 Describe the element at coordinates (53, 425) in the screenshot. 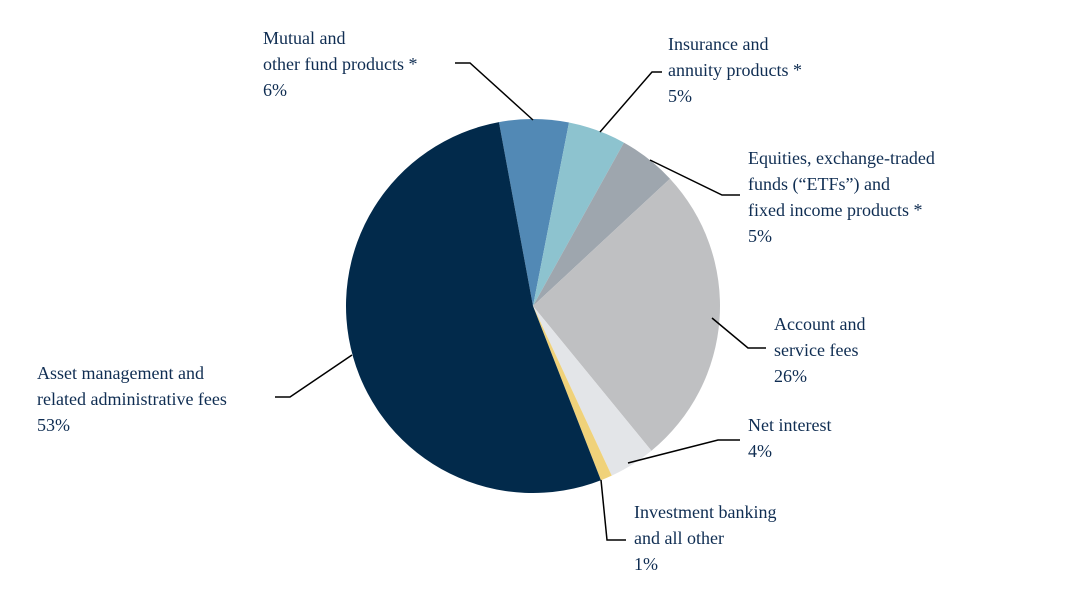

I see `value-label: 53%` at that location.